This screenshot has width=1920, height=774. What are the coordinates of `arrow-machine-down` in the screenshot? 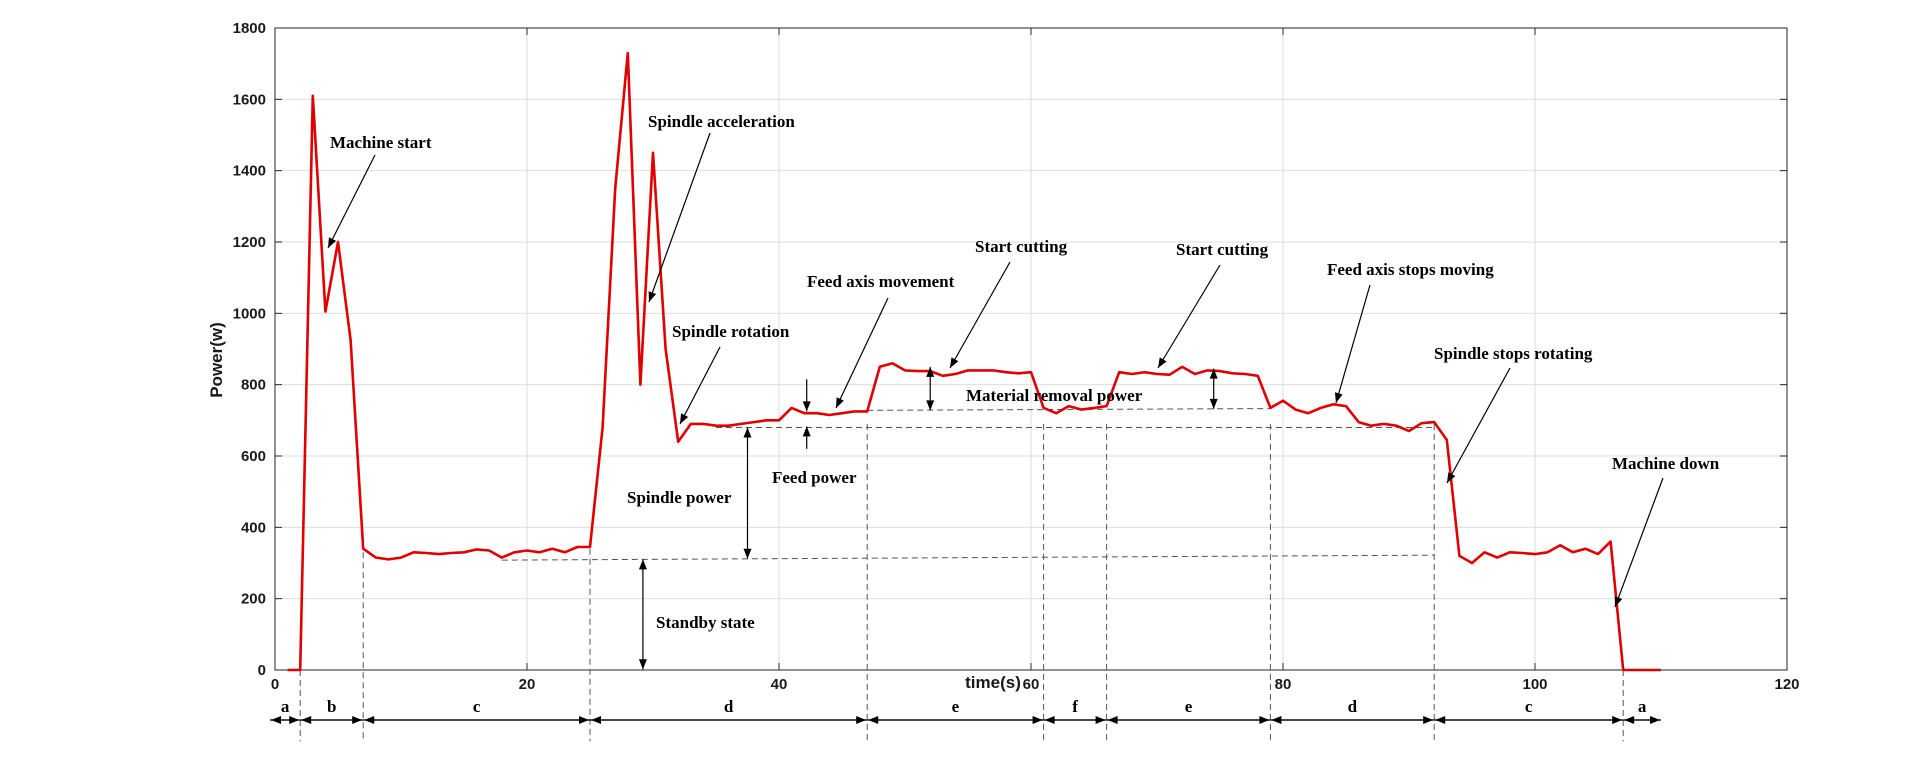 It's located at (1639, 542).